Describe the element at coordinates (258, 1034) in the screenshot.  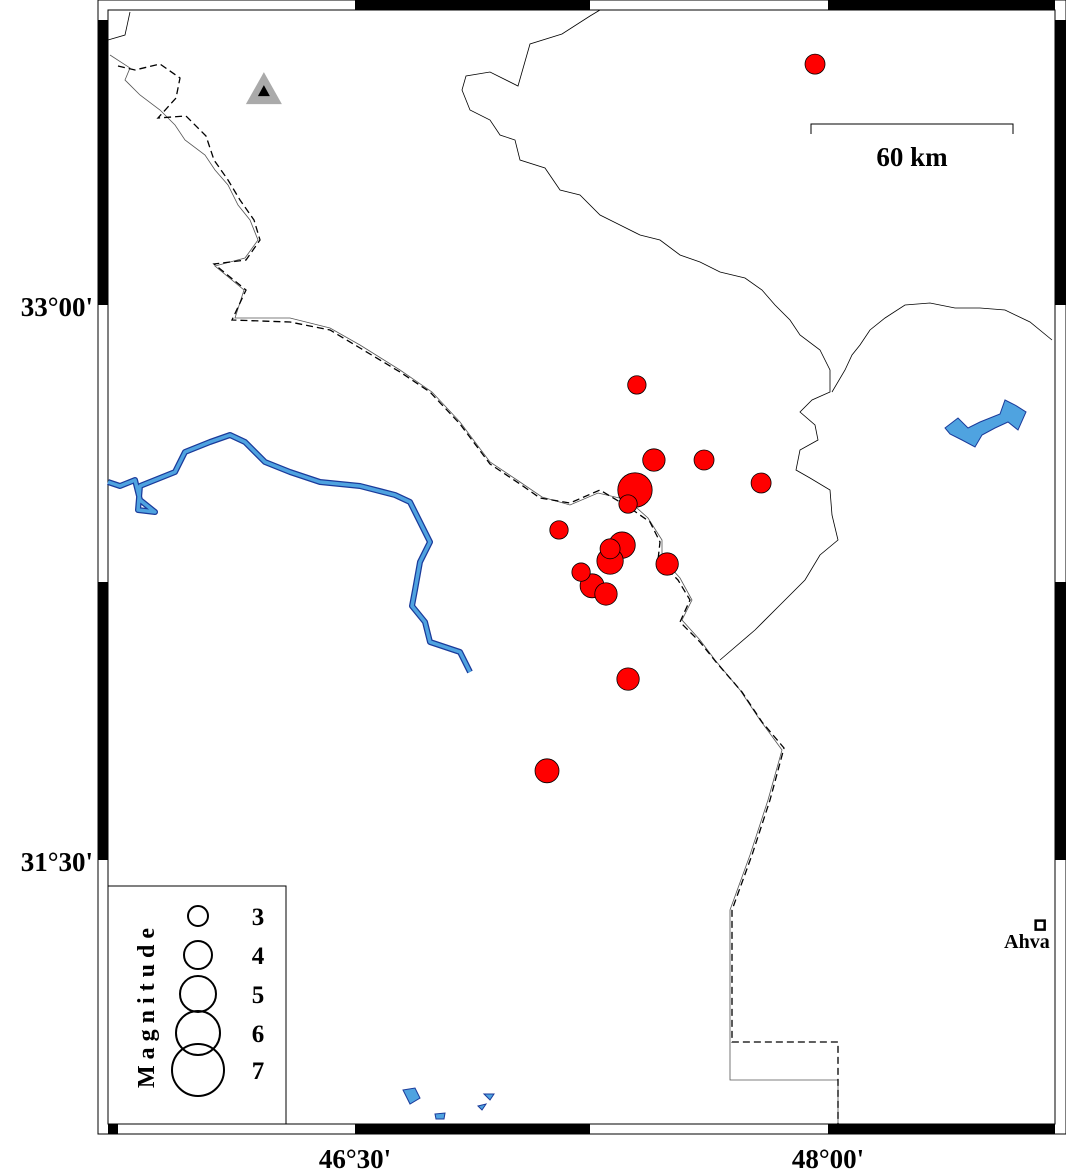
I see `legend-label-6: 6` at that location.